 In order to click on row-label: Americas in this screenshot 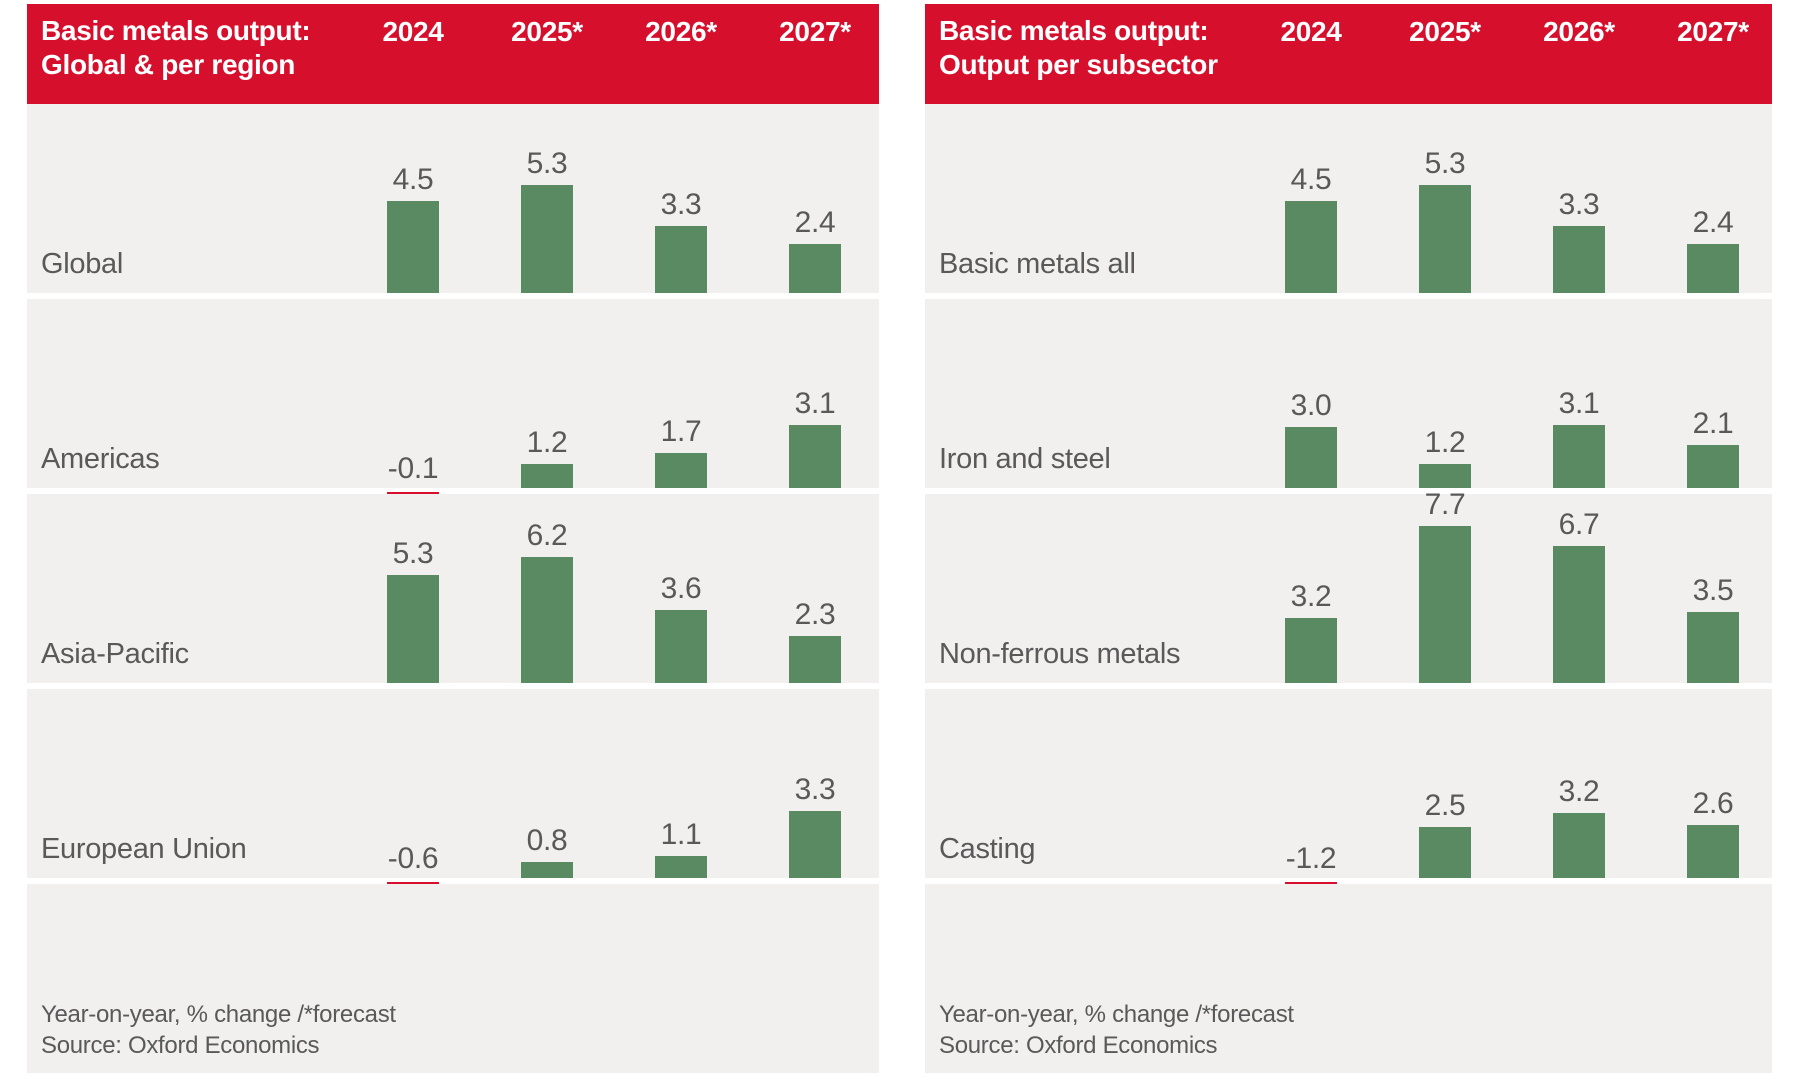, I will do `click(100, 459)`.